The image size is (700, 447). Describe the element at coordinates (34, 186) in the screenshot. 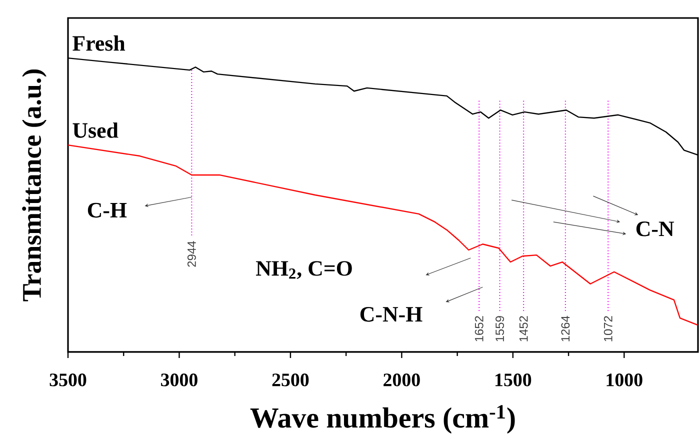

I see `y-axis-title: Transmittance (a.u.)` at that location.